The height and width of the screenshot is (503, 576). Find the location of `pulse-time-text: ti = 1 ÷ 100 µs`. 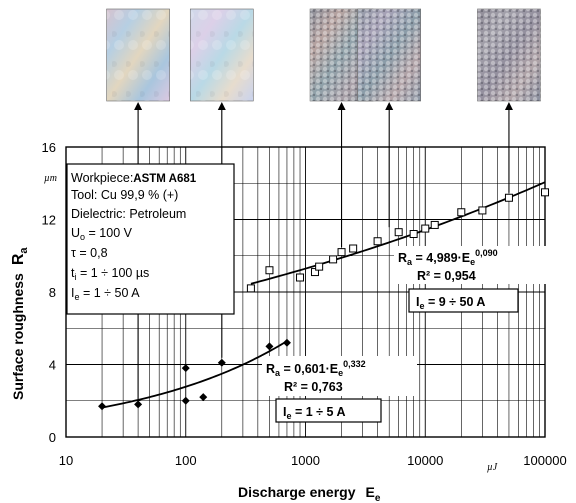

pulse-time-text: ti = 1 ÷ 100 µs is located at coordinates (110, 274).